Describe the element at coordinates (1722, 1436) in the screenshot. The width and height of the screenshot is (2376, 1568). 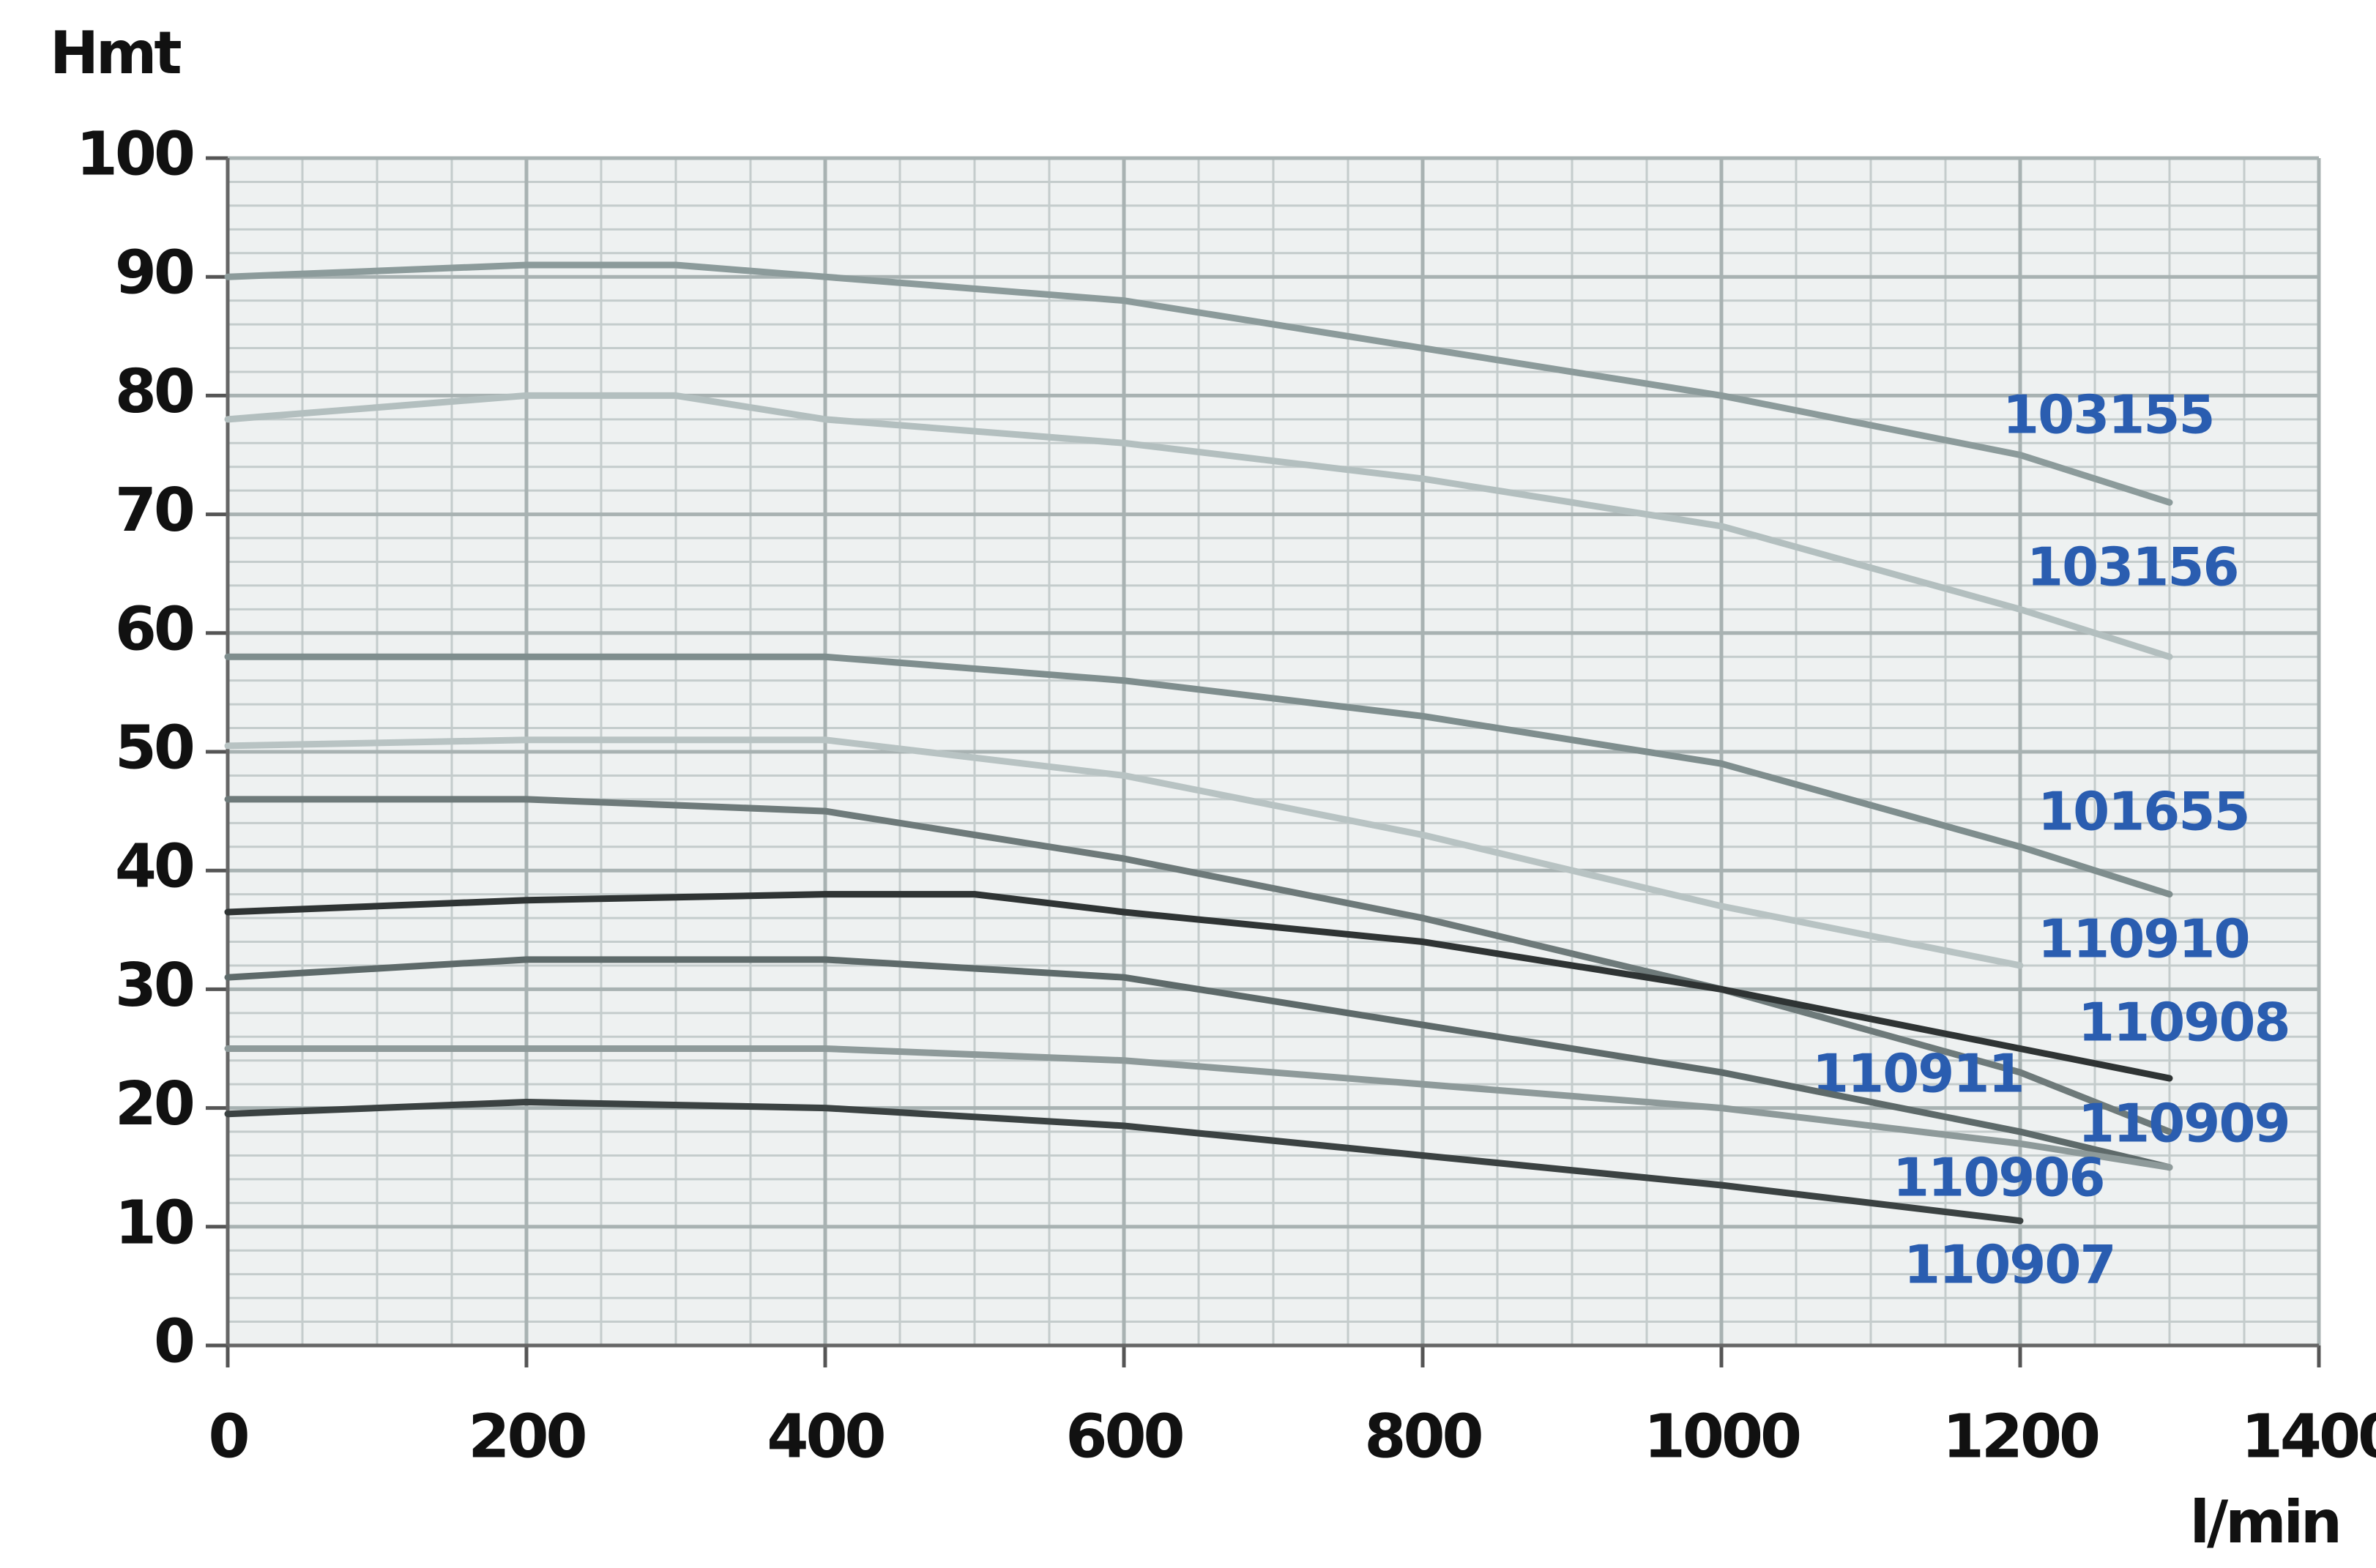
I see `x-tick-label: 1000` at that location.